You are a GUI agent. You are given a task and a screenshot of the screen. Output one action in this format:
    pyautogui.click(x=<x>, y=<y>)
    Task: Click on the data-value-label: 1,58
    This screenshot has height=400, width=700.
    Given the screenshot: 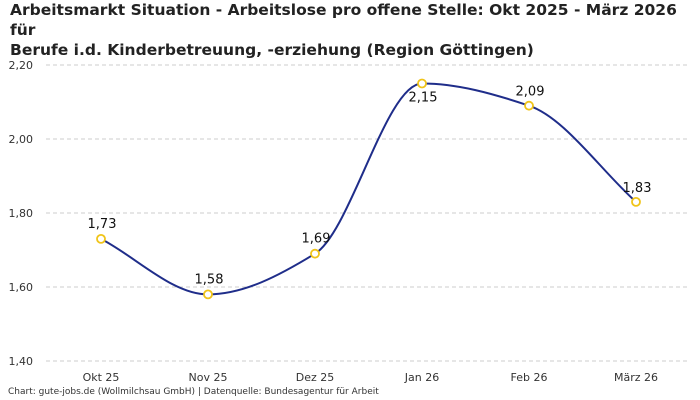 What is the action you would take?
    pyautogui.click(x=209, y=279)
    